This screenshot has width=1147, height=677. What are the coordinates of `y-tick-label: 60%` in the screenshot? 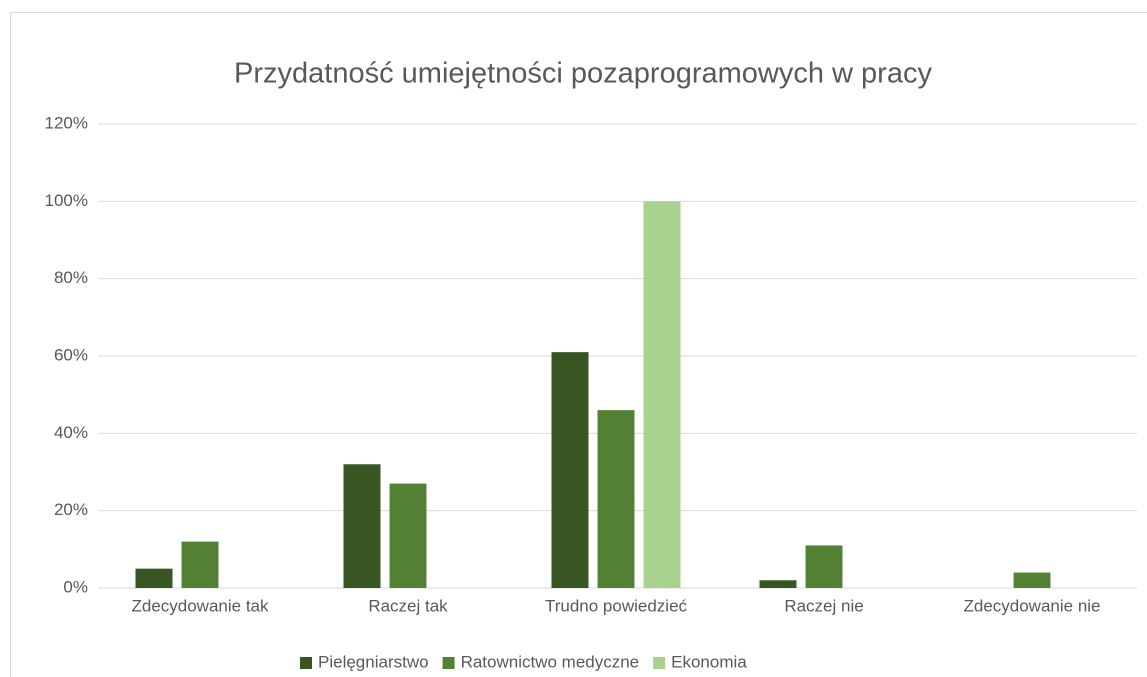 It's located at (71, 354).